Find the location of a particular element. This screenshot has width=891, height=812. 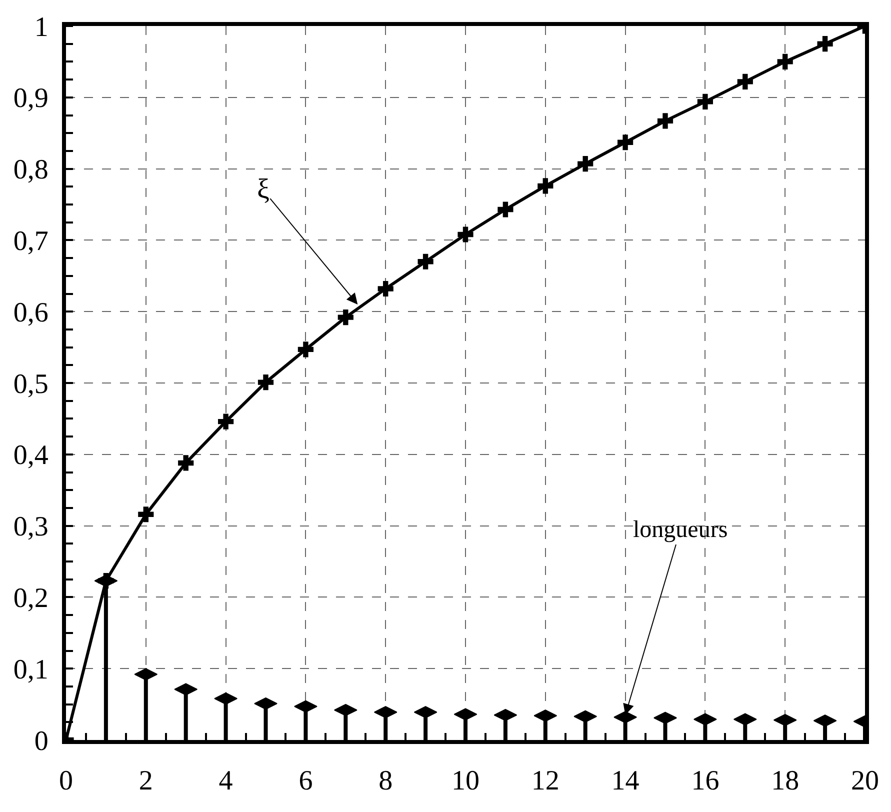

x-tick-label: 6 is located at coordinates (305, 781).